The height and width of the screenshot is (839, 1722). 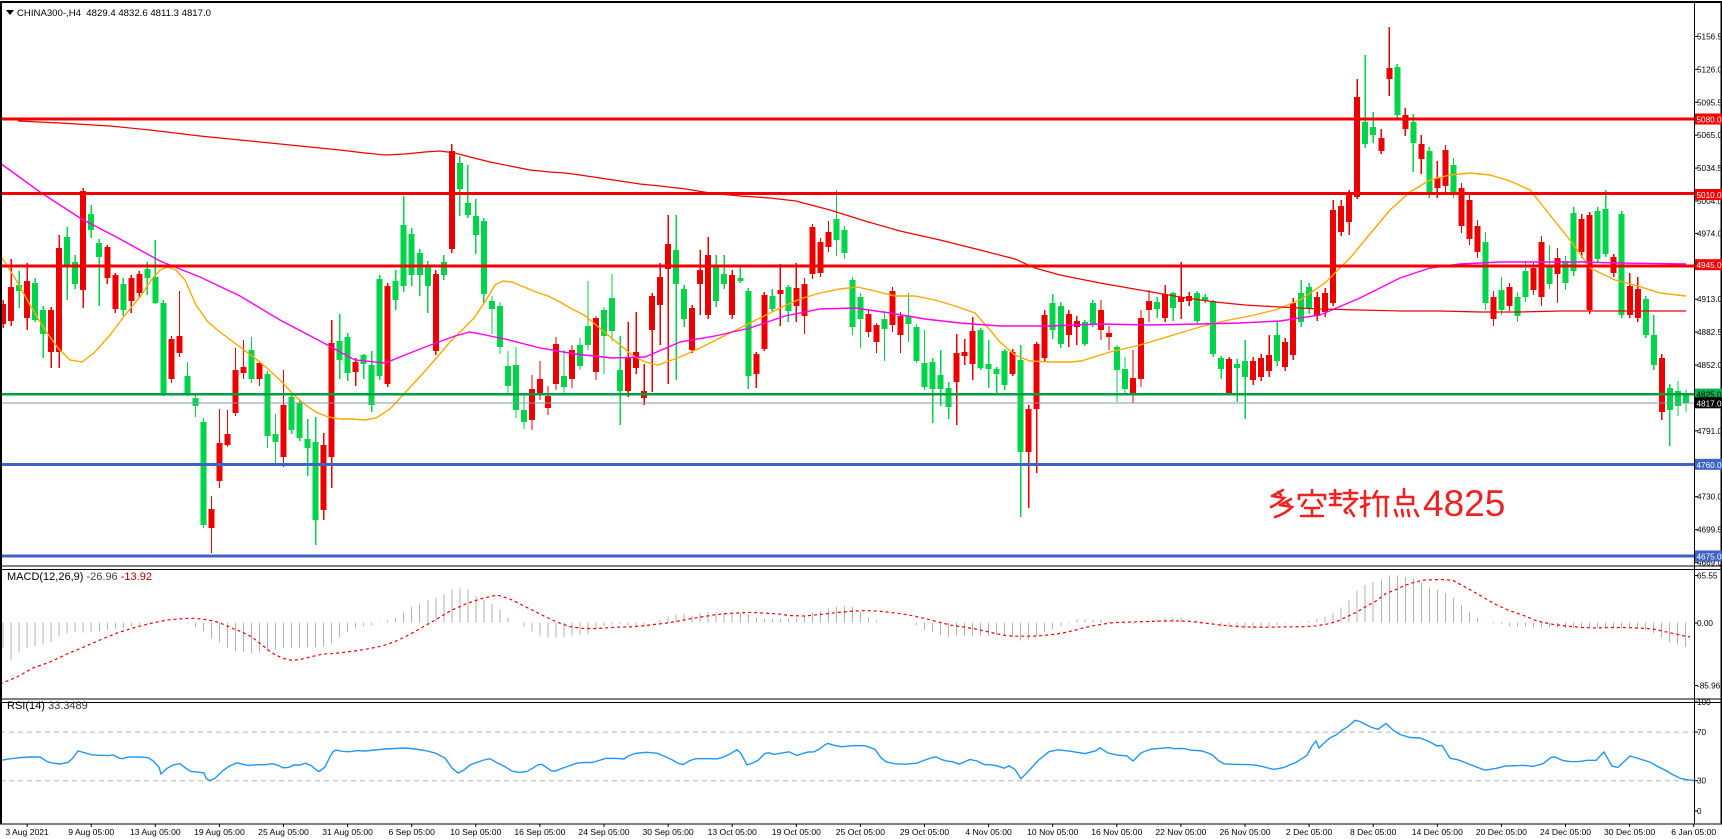 What do you see at coordinates (155, 832) in the screenshot?
I see `svg-text: 13 Aug 05:00` at bounding box center [155, 832].